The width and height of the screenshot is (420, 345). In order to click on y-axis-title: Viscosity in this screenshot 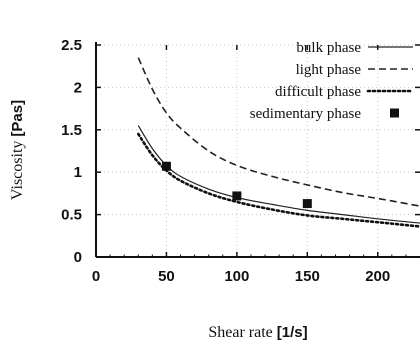, I will do `click(17, 168)`.